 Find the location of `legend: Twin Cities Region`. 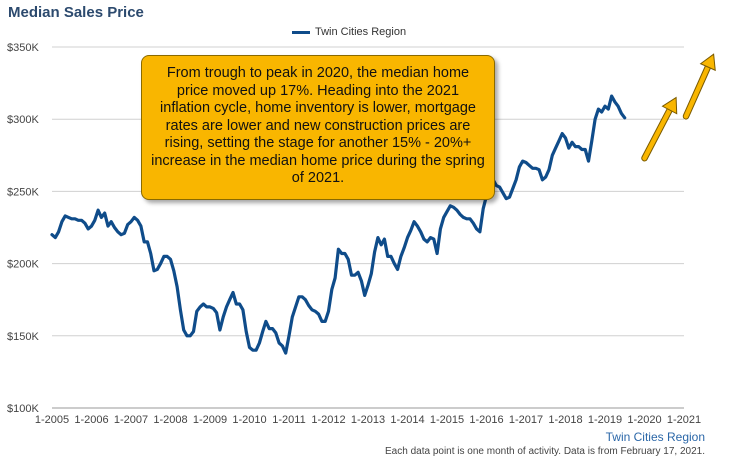

legend: Twin Cities Region is located at coordinates (349, 32).